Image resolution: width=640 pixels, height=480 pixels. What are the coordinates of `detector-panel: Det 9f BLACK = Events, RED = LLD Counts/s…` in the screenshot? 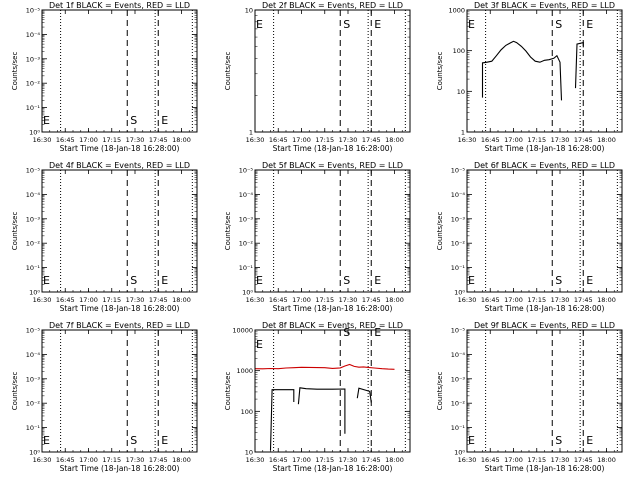 It's located at (529, 397).